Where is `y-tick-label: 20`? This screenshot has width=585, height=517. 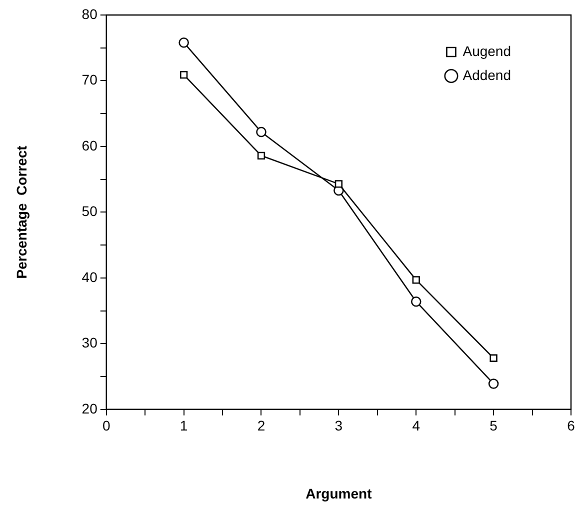 y-tick-label: 20 is located at coordinates (90, 408).